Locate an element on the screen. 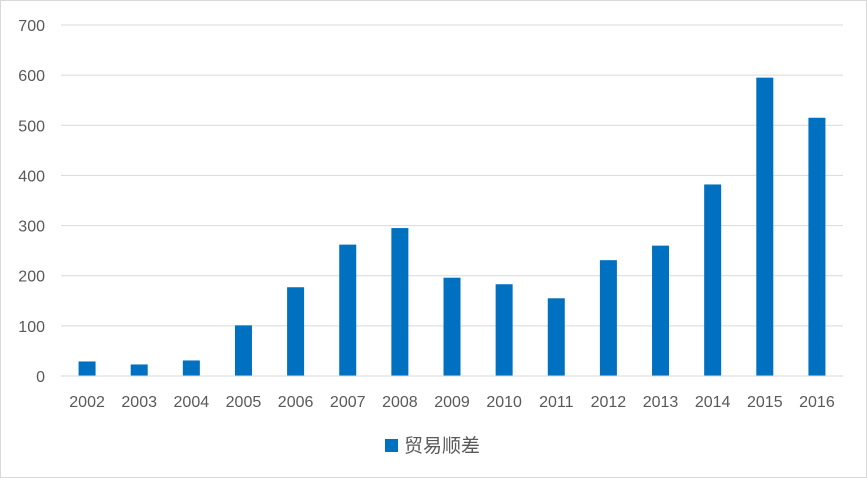 The image size is (867, 478). bar-2002 is located at coordinates (87, 368).